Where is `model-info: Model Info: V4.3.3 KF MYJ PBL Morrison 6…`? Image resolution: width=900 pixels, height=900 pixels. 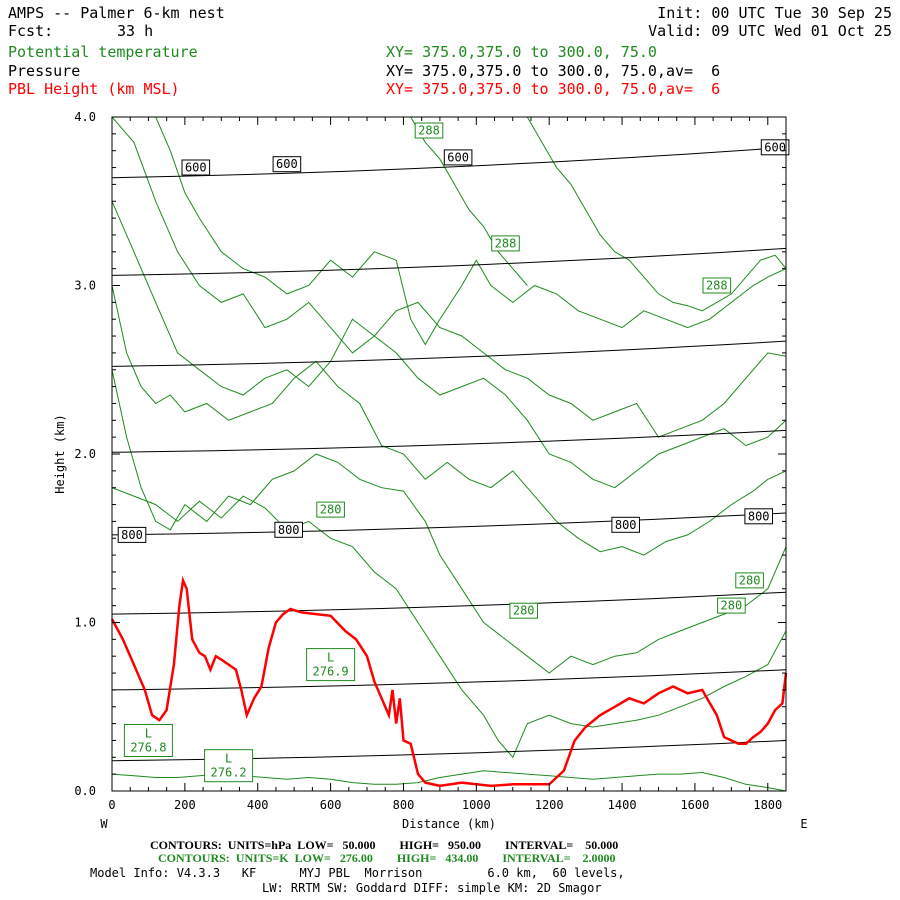 model-info: Model Info: V4.3.3 KF MYJ PBL Morrison 6… is located at coordinates (357, 873).